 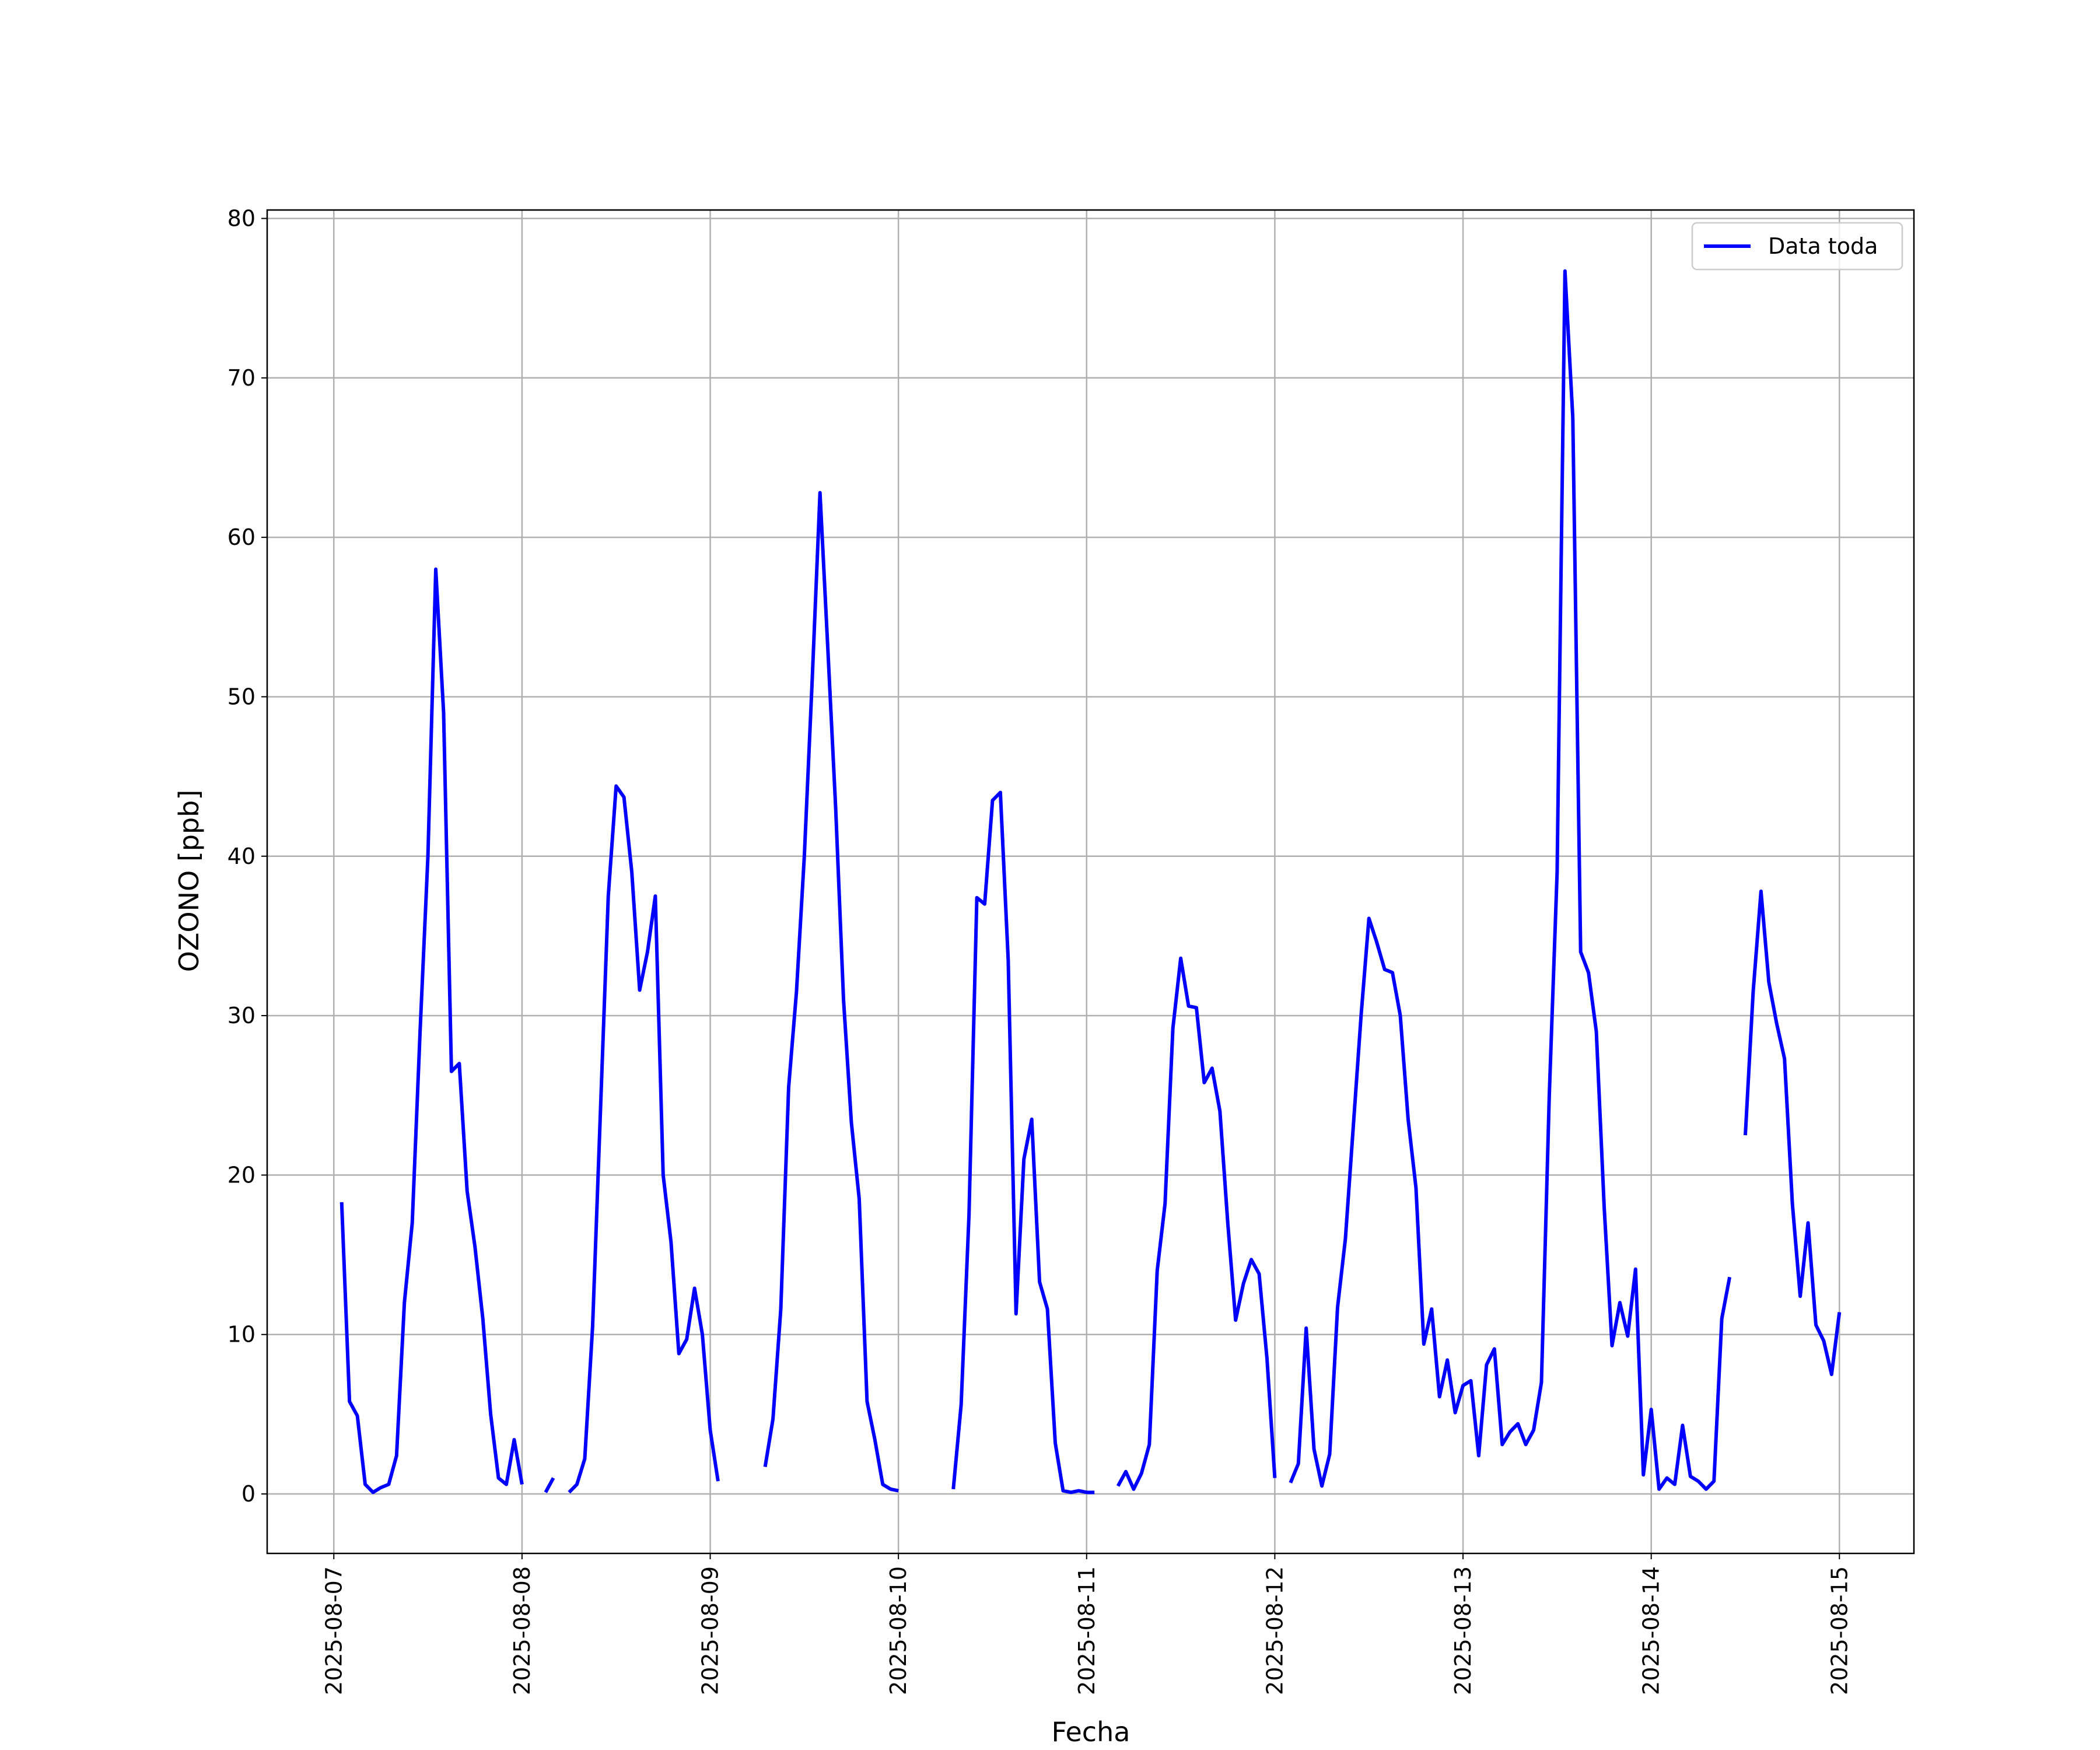 What do you see at coordinates (1087, 1630) in the screenshot?
I see `x-tick-label: 2025-08-11` at bounding box center [1087, 1630].